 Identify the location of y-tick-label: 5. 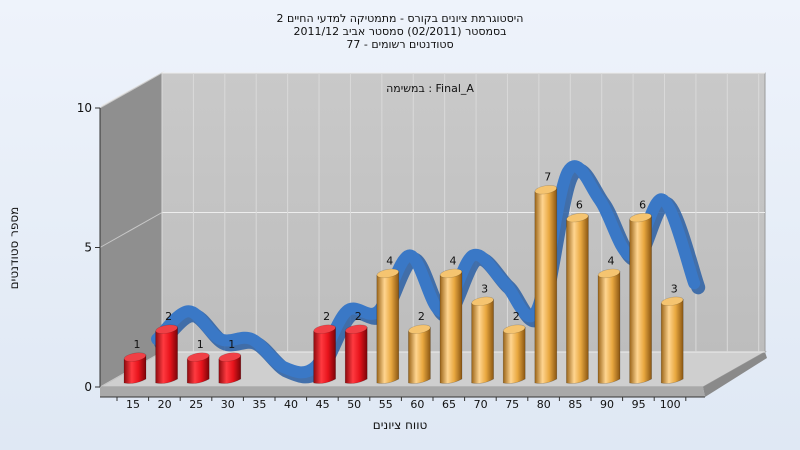
(88, 248).